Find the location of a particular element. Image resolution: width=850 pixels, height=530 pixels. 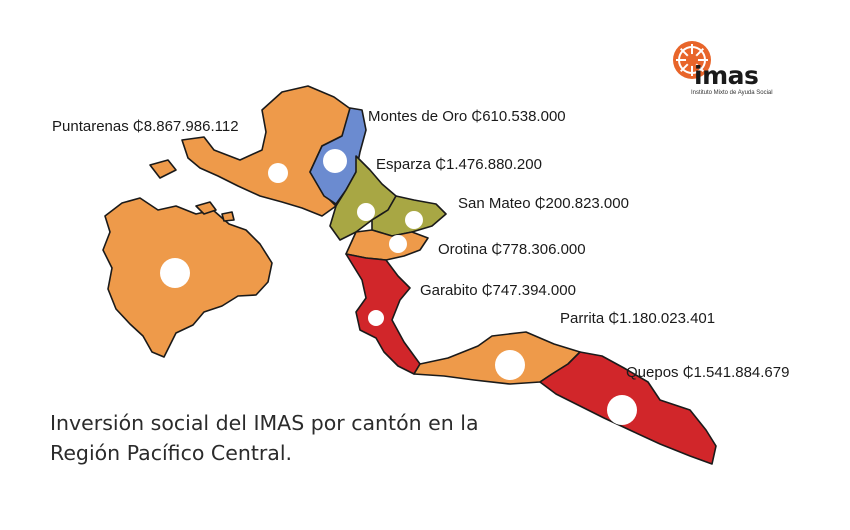

esparza-marker is located at coordinates (366, 212).